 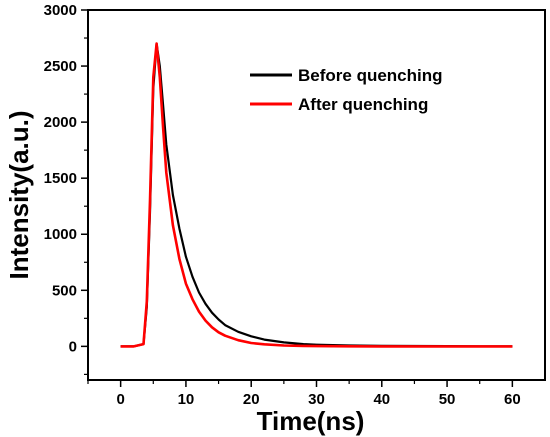 What do you see at coordinates (316, 399) in the screenshot?
I see `x-tick-label: 30` at bounding box center [316, 399].